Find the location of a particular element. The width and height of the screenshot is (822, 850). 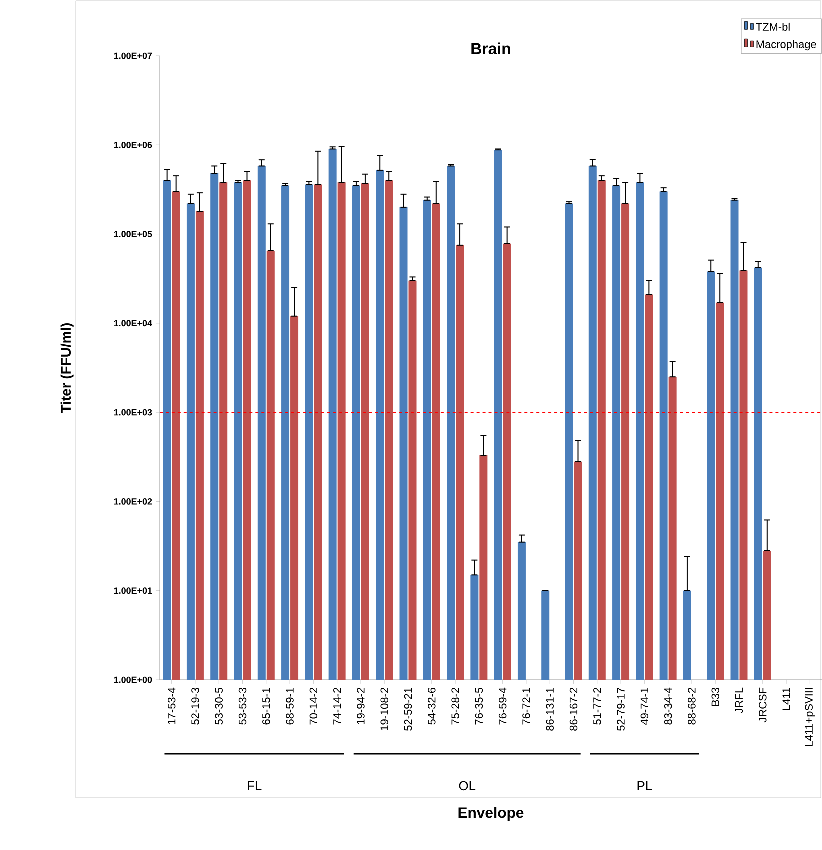

x-tick-label: 70-14-2 is located at coordinates (314, 706).